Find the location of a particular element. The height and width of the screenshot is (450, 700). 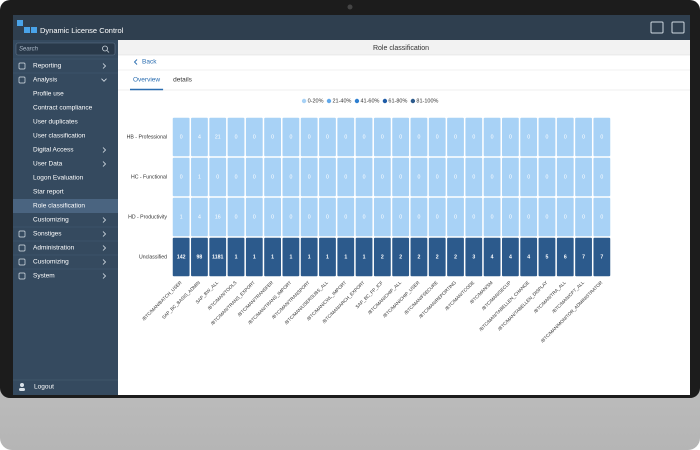

nav-item: User Data is located at coordinates (48, 164).